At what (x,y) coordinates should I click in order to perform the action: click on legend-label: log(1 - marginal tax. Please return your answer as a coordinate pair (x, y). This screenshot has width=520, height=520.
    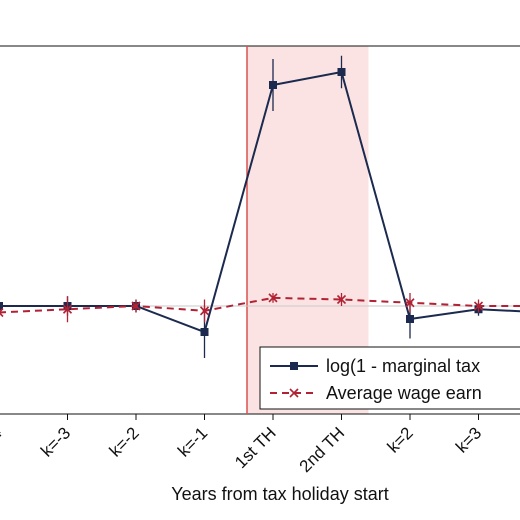
    Looking at the image, I should click on (403, 366).